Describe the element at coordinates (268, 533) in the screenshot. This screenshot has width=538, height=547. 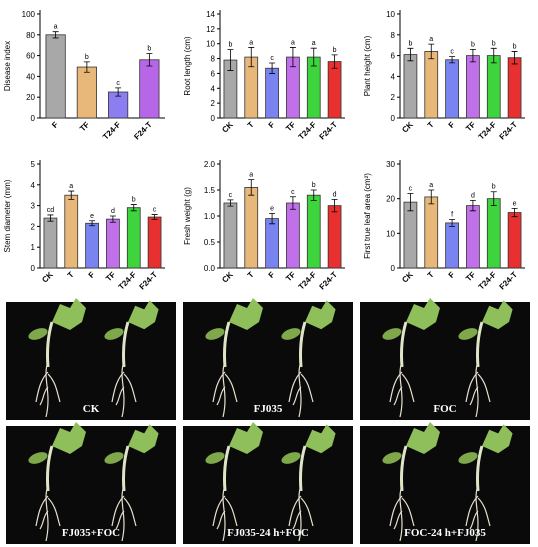
I see `photo-label: FJ035-24 h+FOC` at that location.